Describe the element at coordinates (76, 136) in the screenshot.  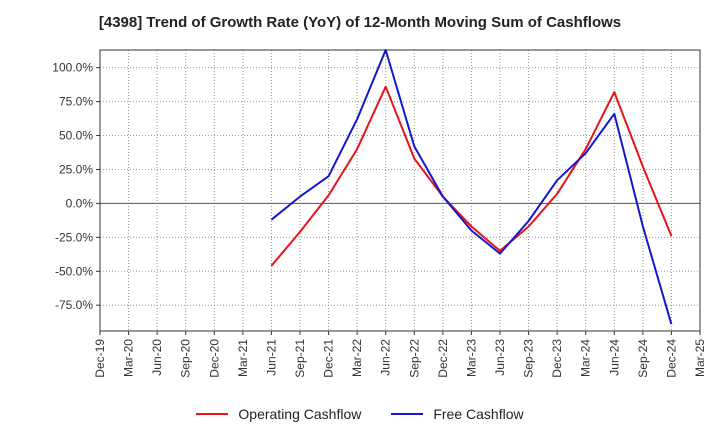
I see `y-tick-label: 50.0%` at that location.